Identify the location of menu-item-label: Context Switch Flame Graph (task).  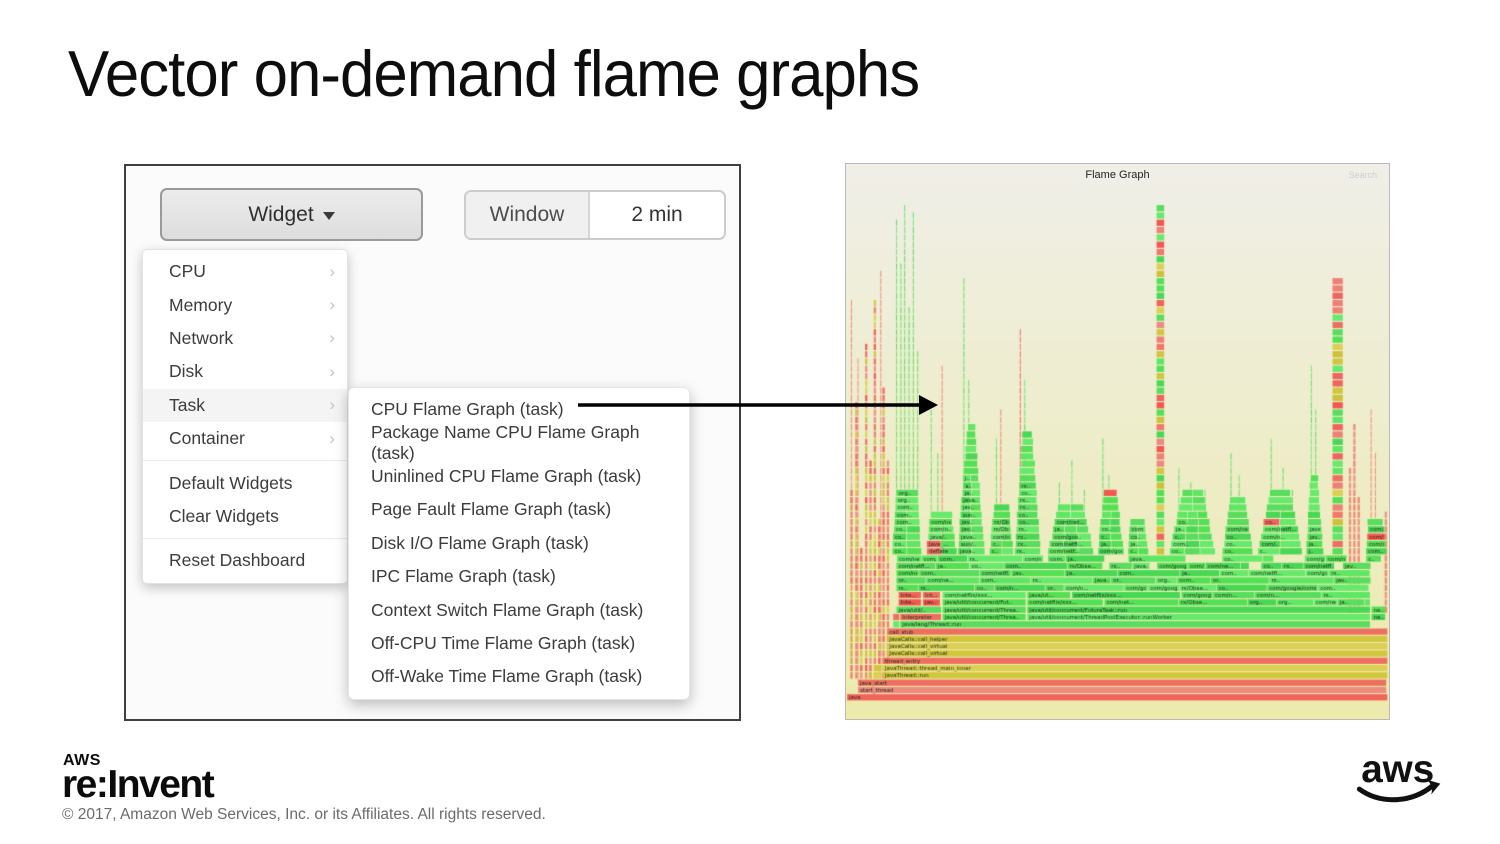
(507, 609).